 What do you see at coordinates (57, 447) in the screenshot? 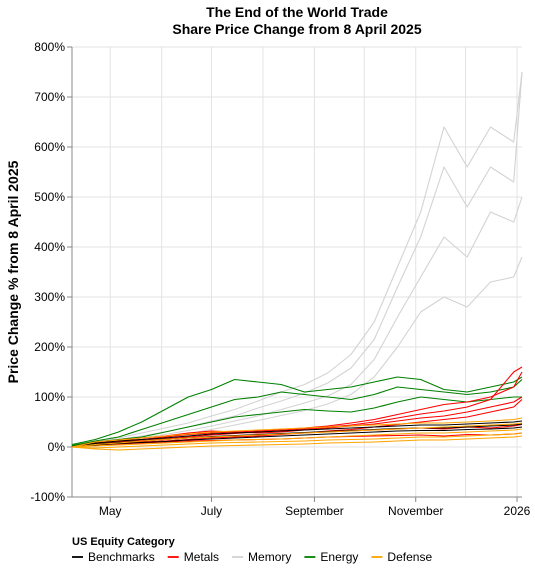
I see `y-tick-label: 0%` at bounding box center [57, 447].